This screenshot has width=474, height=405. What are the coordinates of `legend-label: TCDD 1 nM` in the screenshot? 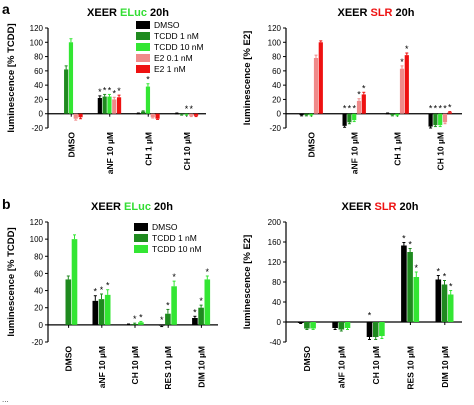 It's located at (176, 36).